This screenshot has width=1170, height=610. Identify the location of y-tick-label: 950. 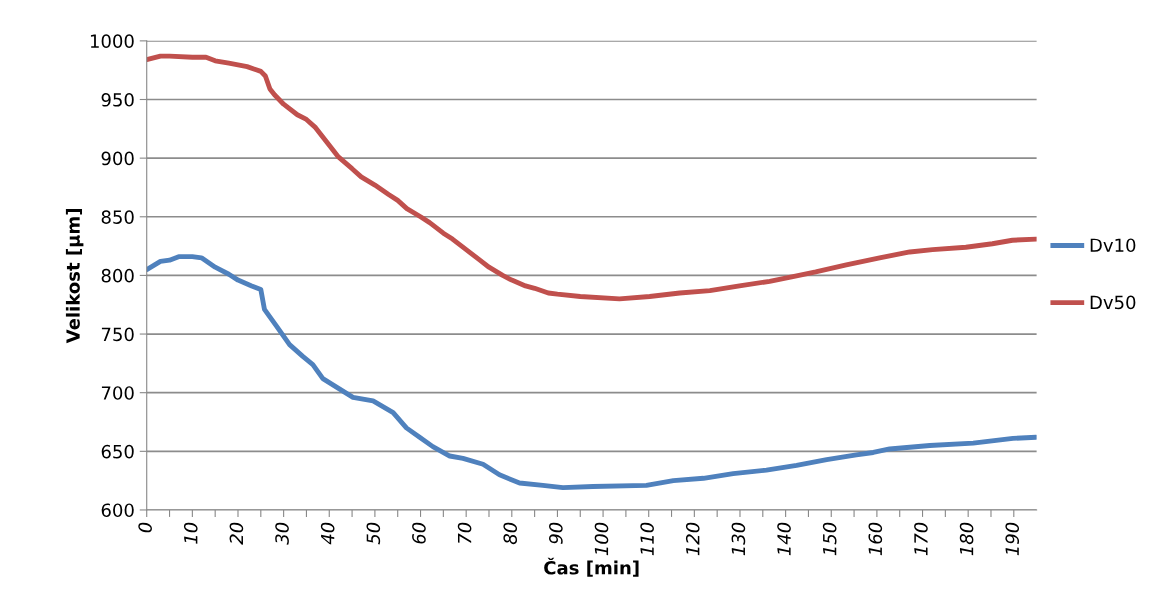
(117, 99).